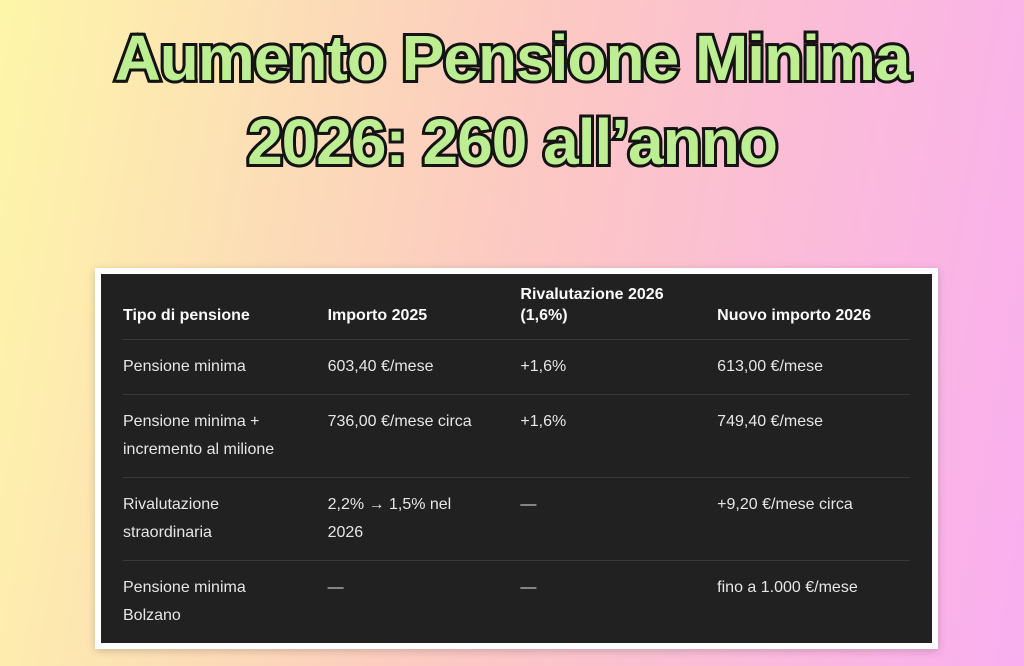 This screenshot has height=666, width=1024. I want to click on column-header: Rivalutazione 2026 (1,6%), so click(619, 307).